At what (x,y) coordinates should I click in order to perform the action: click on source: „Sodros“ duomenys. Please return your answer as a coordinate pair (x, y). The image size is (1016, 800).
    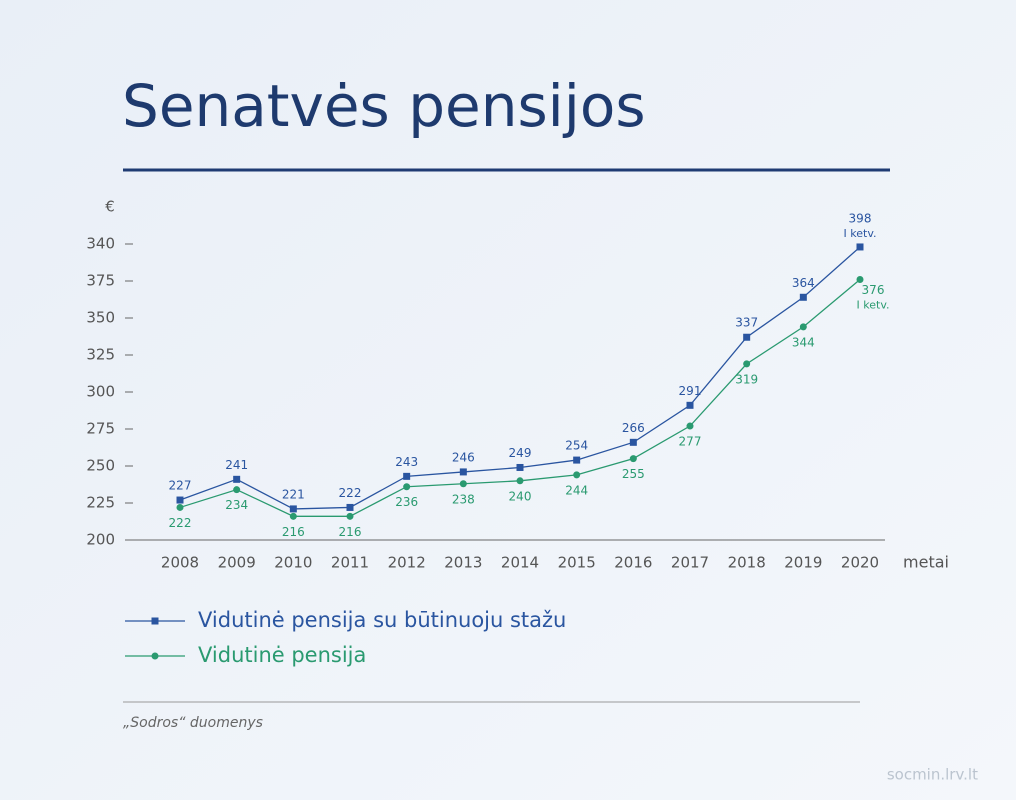
    Looking at the image, I should click on (193, 723).